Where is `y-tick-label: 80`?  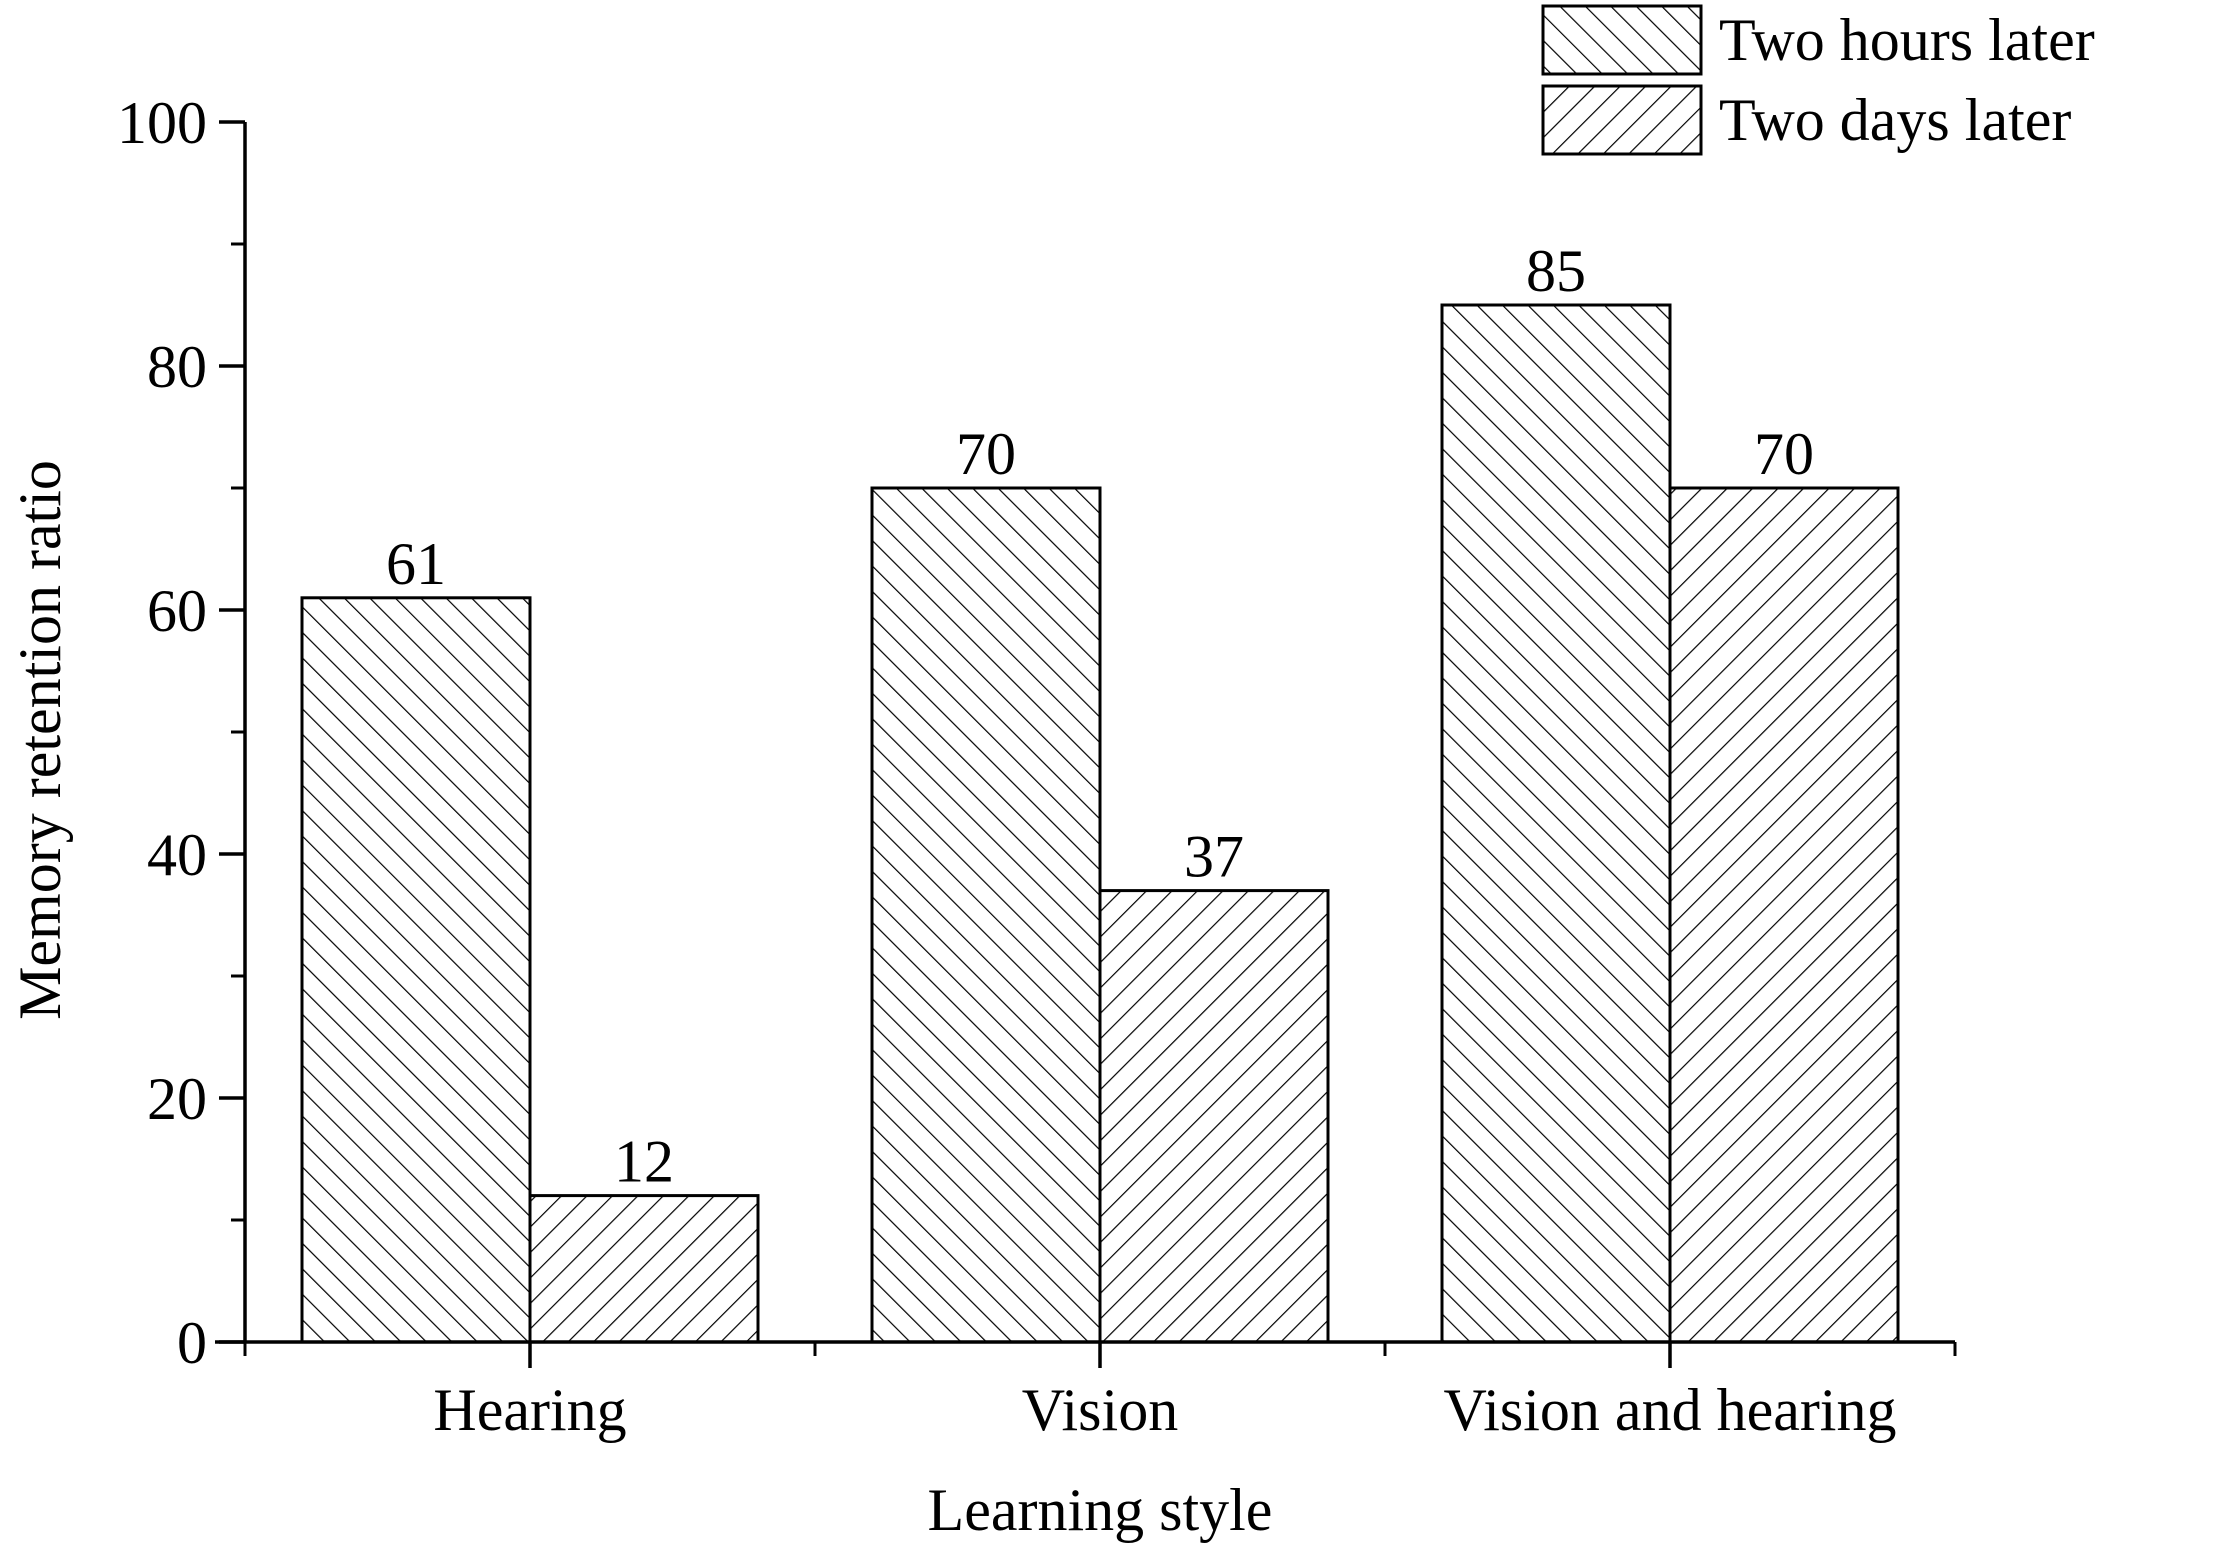 y-tick-label: 80 is located at coordinates (177, 367).